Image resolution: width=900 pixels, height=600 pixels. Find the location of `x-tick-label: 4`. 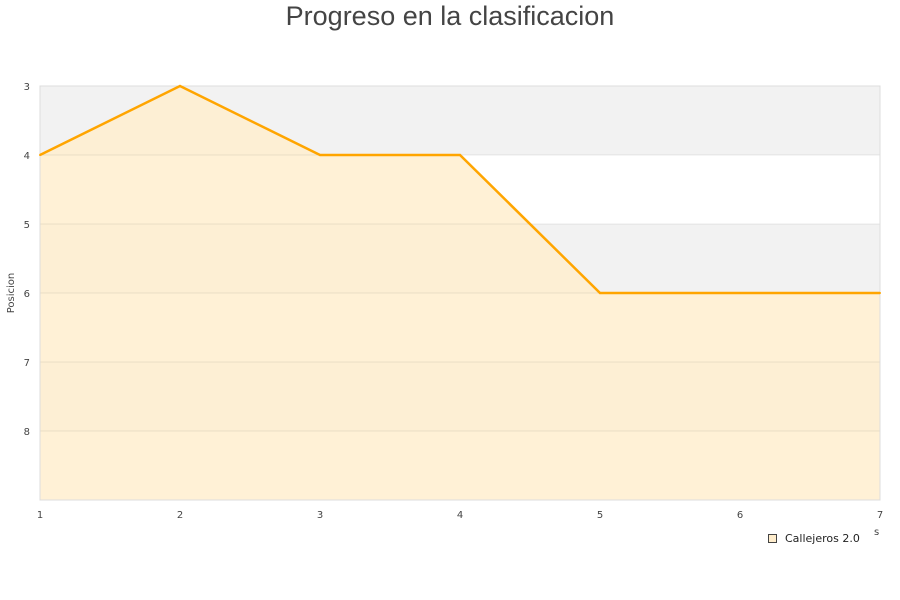

x-tick-label: 4 is located at coordinates (460, 515).